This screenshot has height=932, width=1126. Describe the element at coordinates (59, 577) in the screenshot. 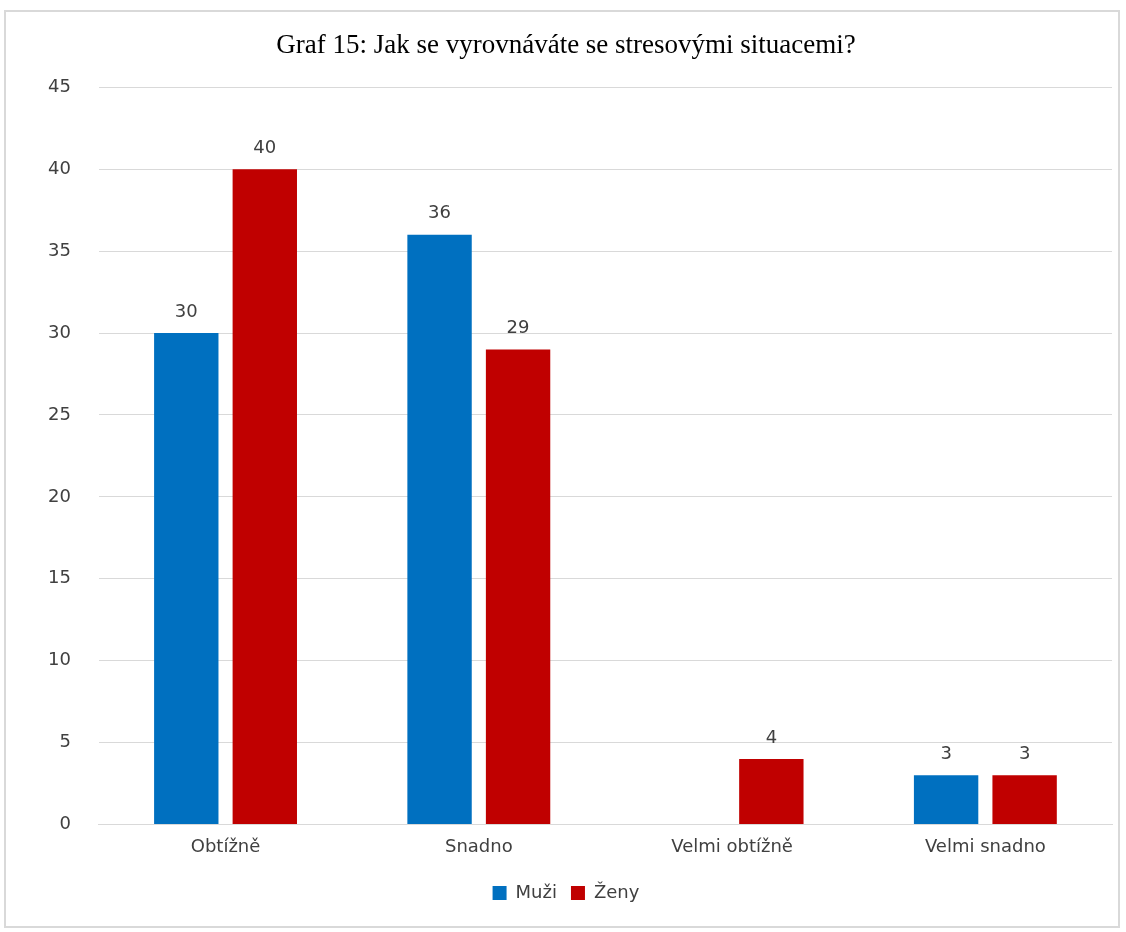

I see `y-tick-label: 15` at that location.